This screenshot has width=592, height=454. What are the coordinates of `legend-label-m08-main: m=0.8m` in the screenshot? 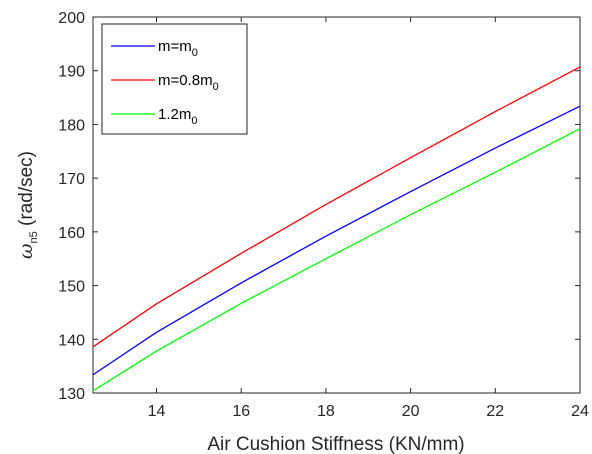 It's located at (185, 80).